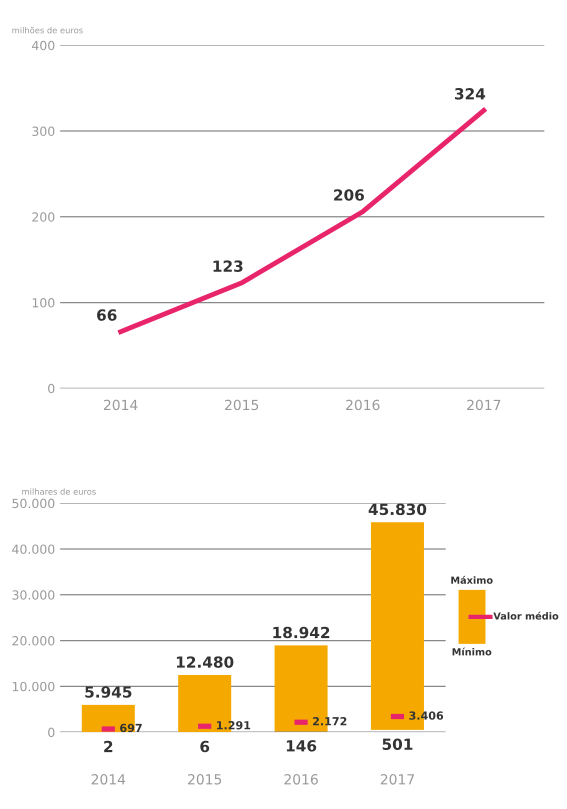 Image resolution: width=567 pixels, height=809 pixels. I want to click on y-tick-label: 10.000, so click(33, 687).